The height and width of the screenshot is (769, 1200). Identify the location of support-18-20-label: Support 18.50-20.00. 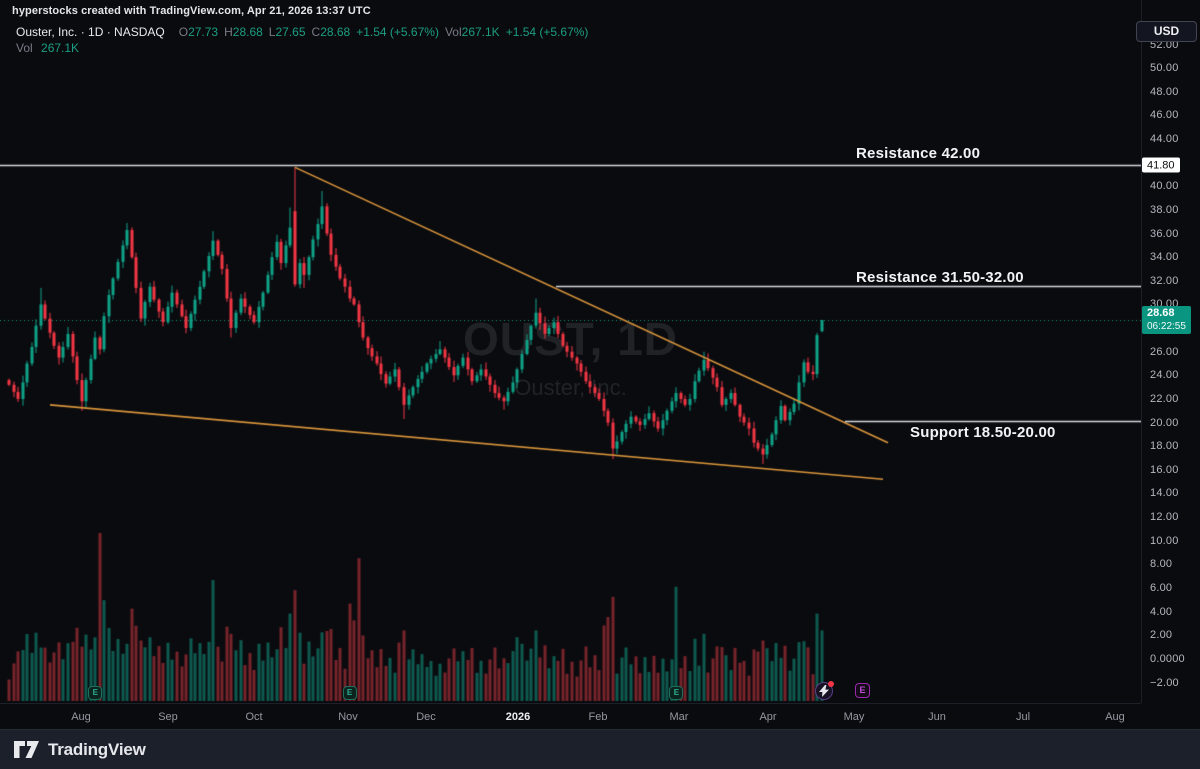
(983, 432).